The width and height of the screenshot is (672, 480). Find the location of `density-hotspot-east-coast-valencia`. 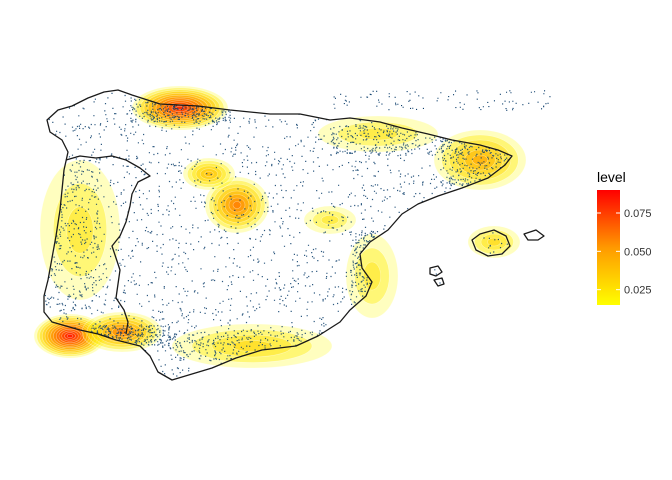

density-hotspot-east-coast-valencia is located at coordinates (372, 276).